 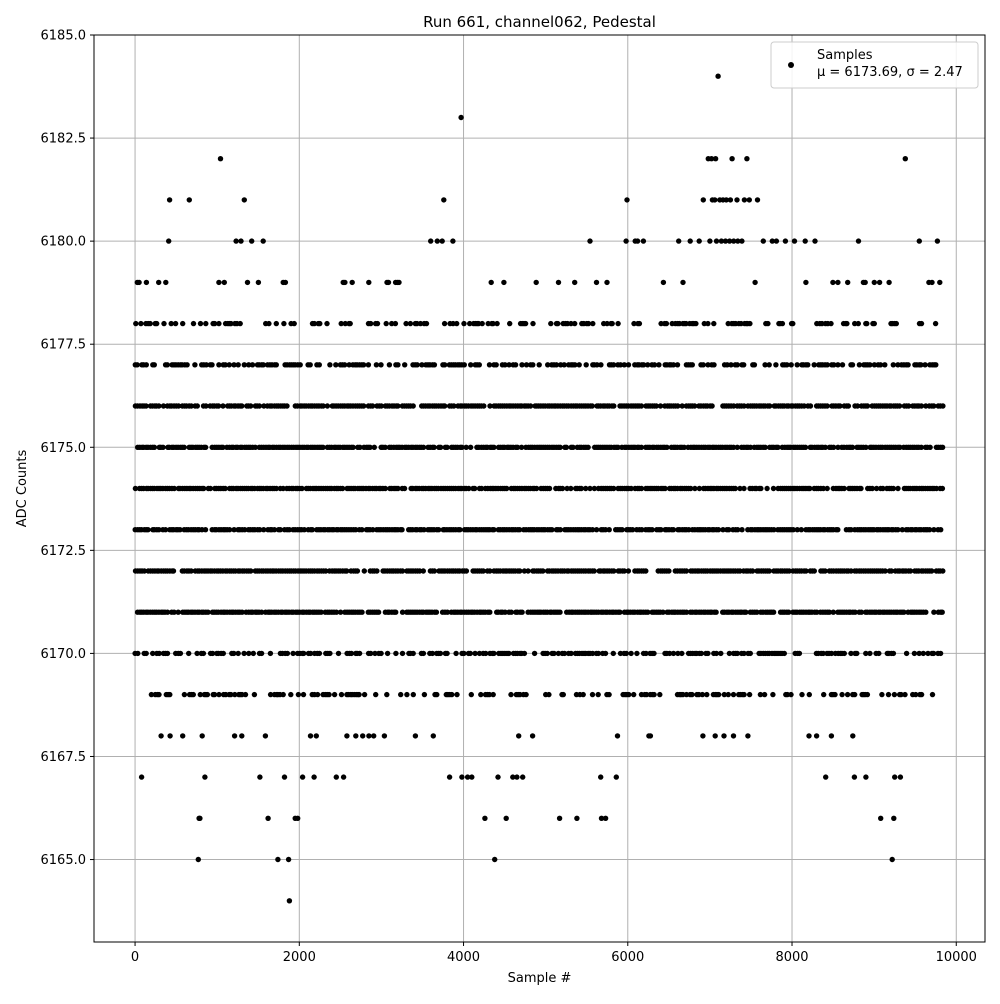 What do you see at coordinates (64, 139) in the screenshot?
I see `y-tick-label: 6182.5` at bounding box center [64, 139].